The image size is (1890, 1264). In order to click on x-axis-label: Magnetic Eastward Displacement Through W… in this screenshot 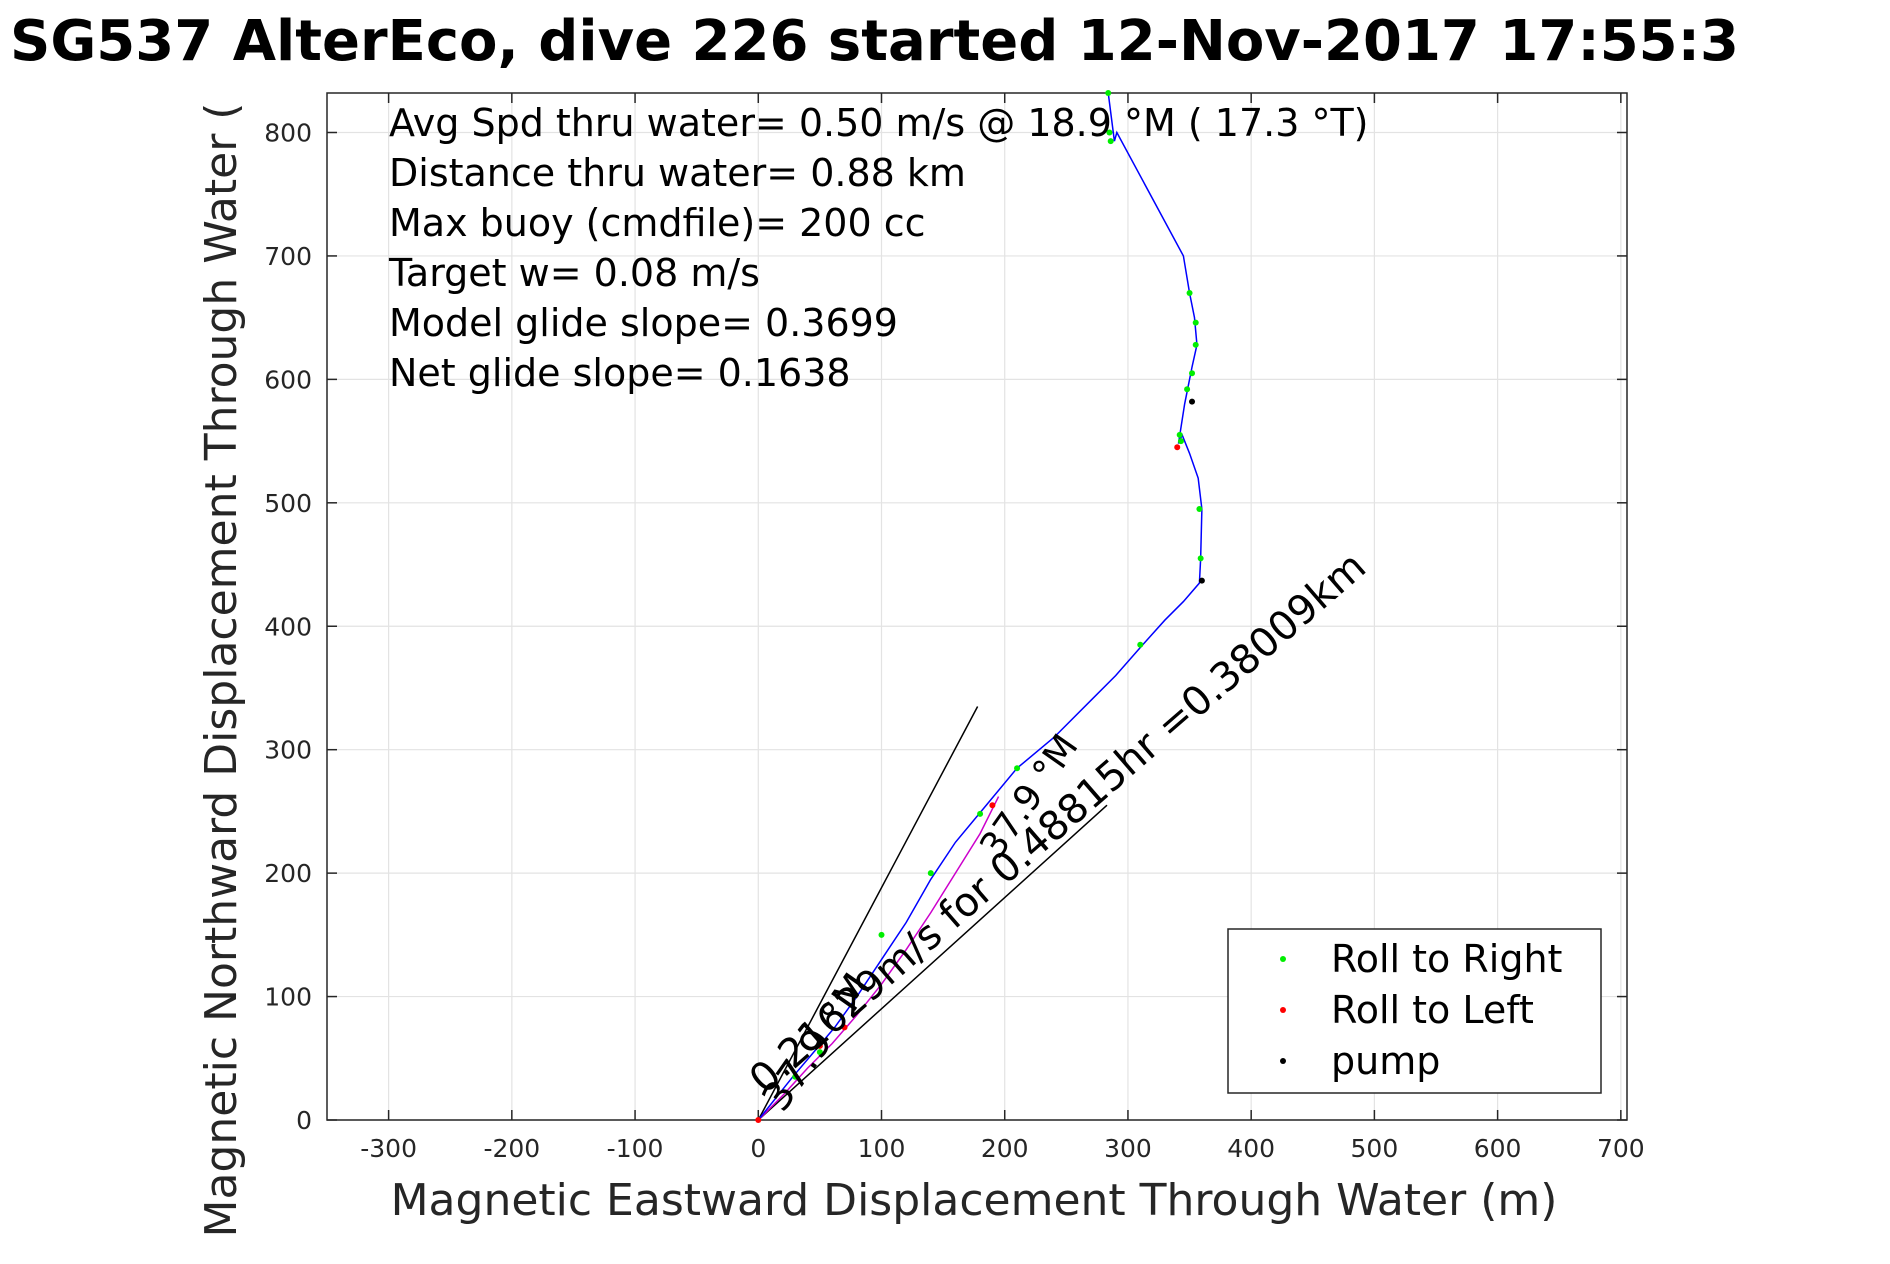, I will do `click(974, 1200)`.